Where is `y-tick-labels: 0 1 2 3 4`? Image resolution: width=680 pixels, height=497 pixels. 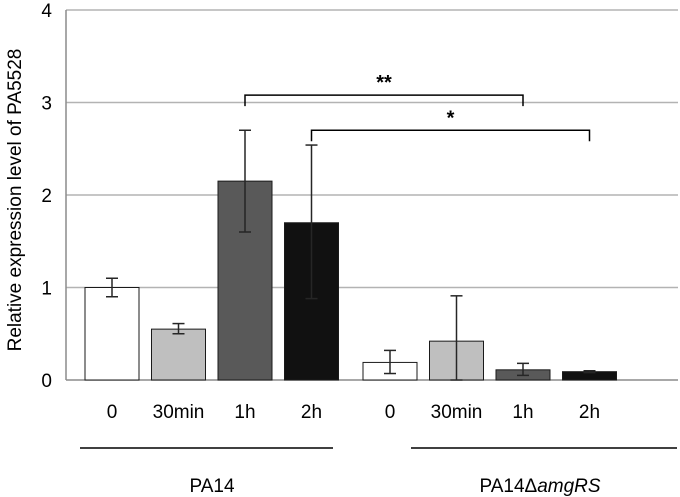
y-tick-labels: 0 1 2 3 4 is located at coordinates (46, 196).